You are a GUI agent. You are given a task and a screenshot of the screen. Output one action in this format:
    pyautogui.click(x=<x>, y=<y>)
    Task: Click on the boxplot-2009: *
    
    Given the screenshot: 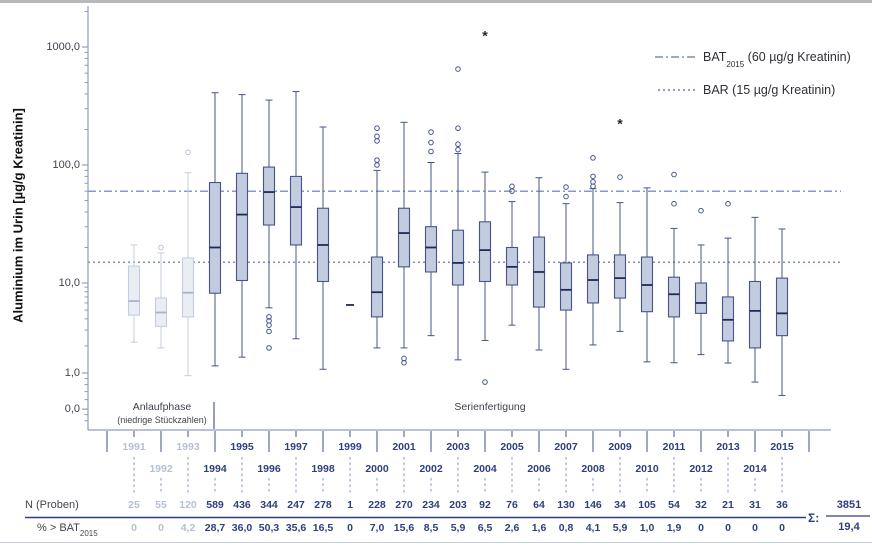 What is the action you would take?
    pyautogui.click(x=620, y=223)
    